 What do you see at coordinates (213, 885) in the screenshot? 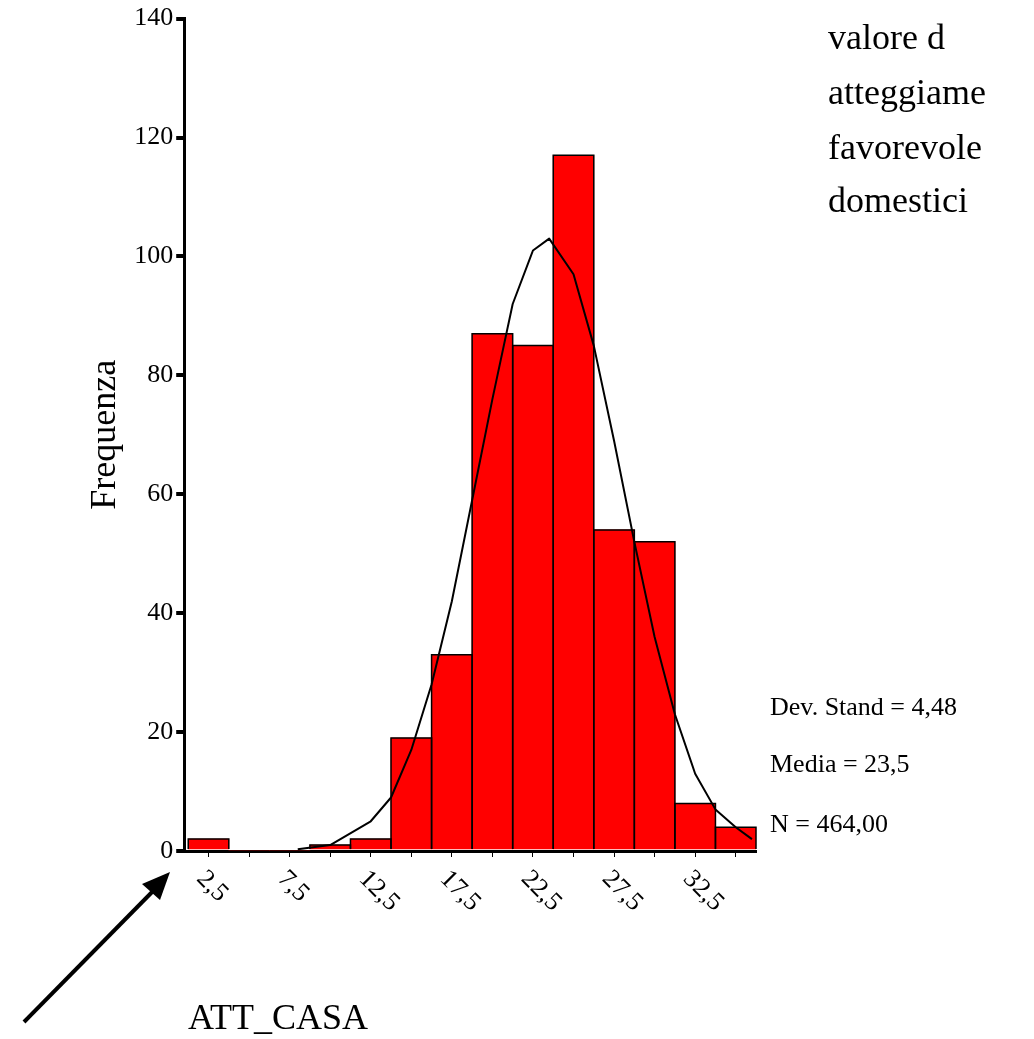
I see `x-tick-label: 2,5` at bounding box center [213, 885].